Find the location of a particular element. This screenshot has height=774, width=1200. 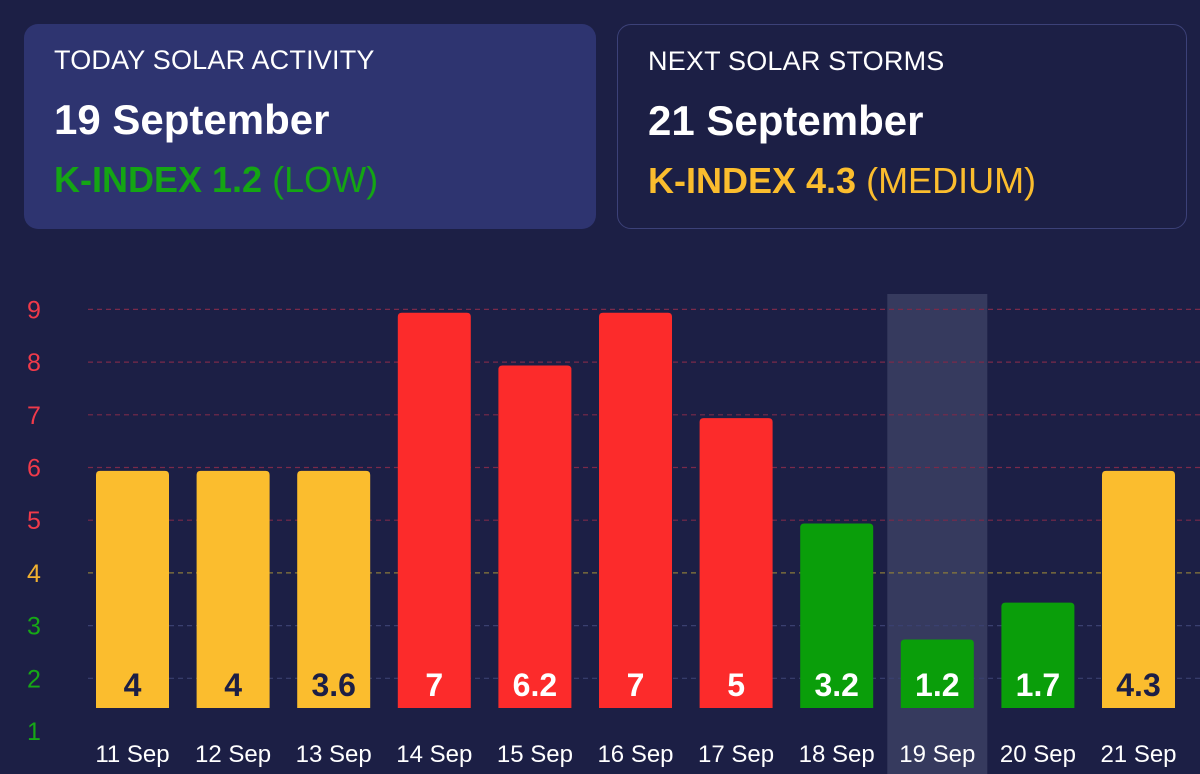

next-card-label: NEXT SOLAR STORMS is located at coordinates (796, 61).